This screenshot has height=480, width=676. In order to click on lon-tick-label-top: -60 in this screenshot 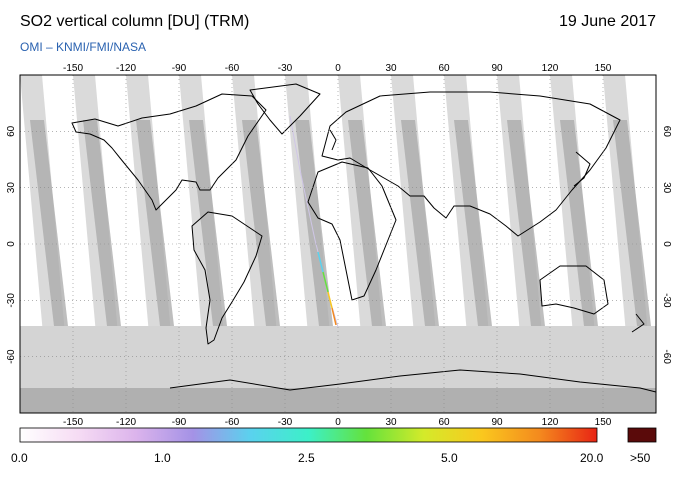, I will do `click(232, 68)`.